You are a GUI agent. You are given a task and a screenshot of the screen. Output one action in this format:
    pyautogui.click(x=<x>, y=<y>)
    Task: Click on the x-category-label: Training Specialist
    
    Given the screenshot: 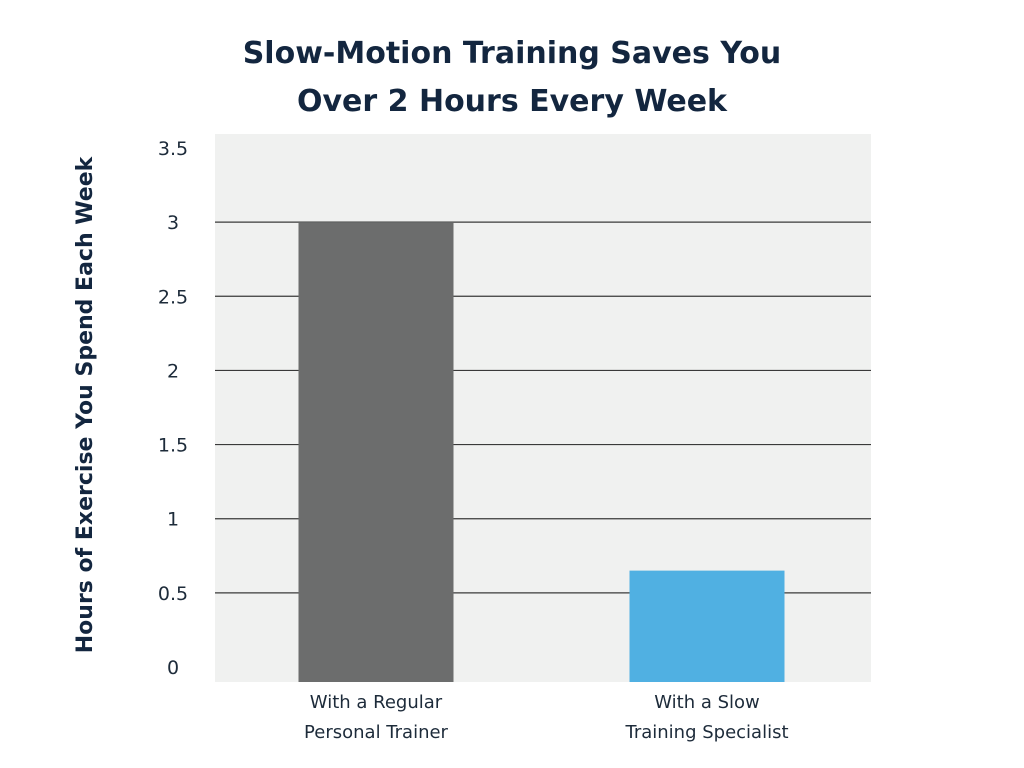 What is the action you would take?
    pyautogui.click(x=706, y=732)
    